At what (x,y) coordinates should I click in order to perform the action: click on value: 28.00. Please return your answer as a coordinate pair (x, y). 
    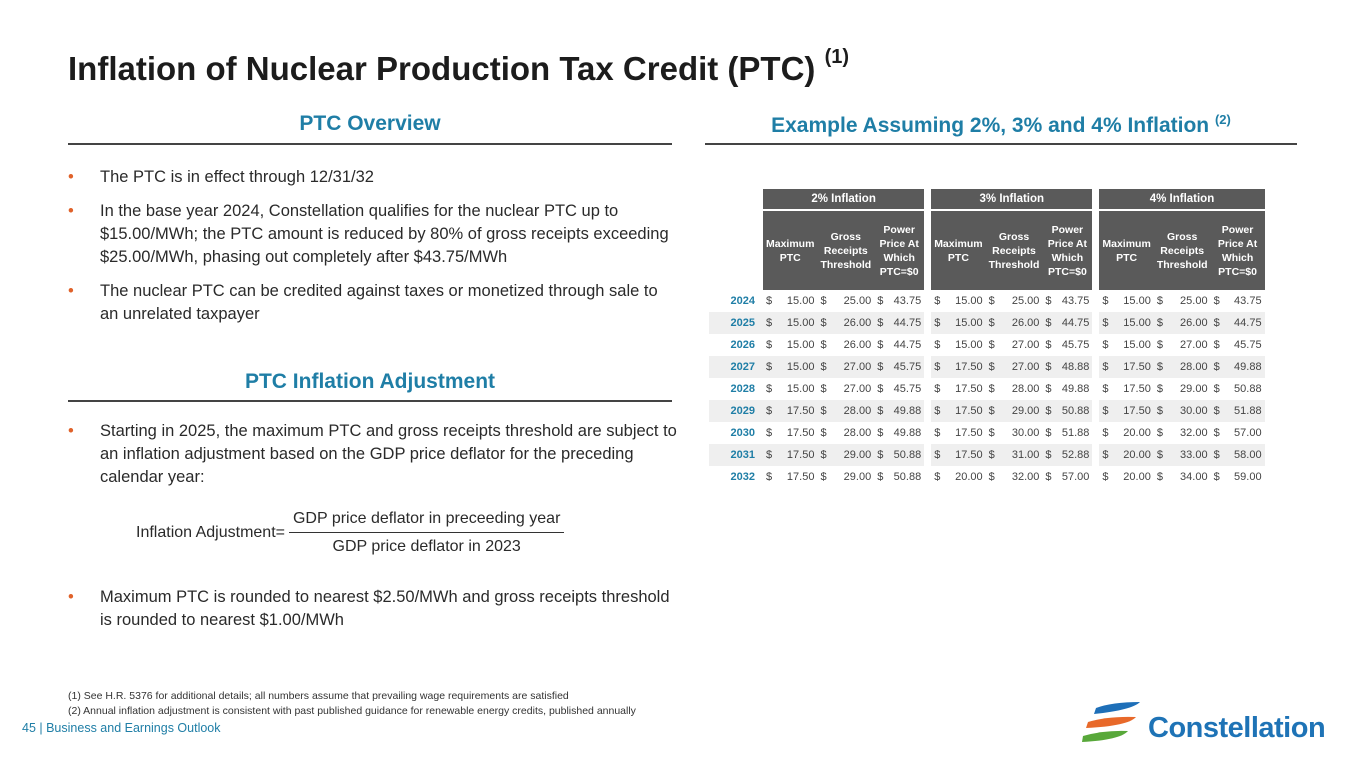
    Looking at the image, I should click on (857, 411).